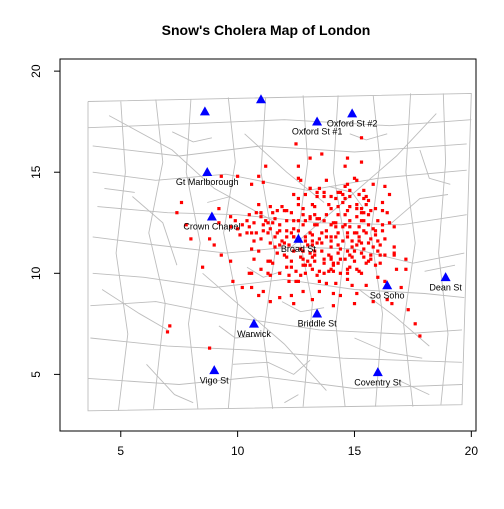  What do you see at coordinates (214, 380) in the screenshot?
I see `pump-label: Vigo St` at bounding box center [214, 380].